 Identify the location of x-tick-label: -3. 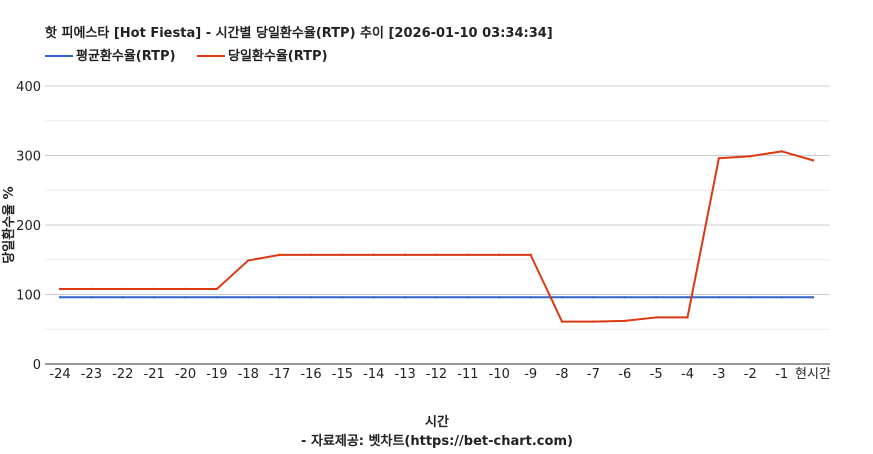
(718, 374).